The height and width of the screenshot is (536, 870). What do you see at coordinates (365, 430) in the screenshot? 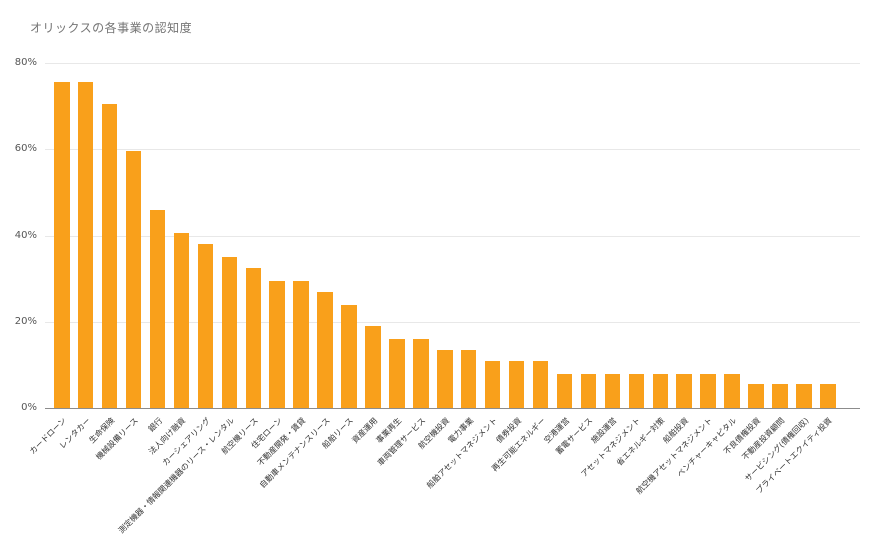
I see `x-tick-label: 資産運用` at bounding box center [365, 430].